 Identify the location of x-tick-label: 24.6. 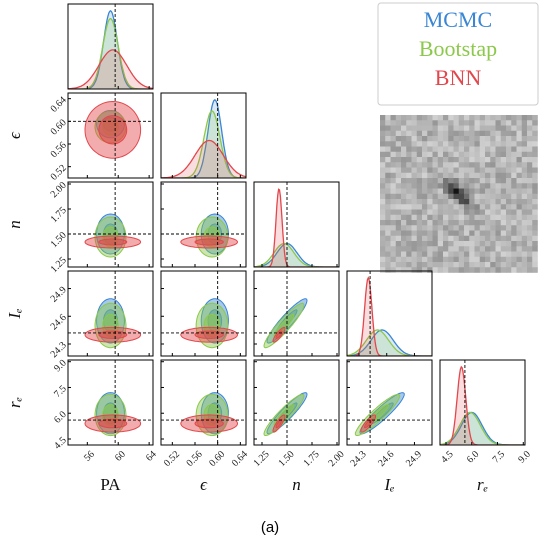
(386, 459).